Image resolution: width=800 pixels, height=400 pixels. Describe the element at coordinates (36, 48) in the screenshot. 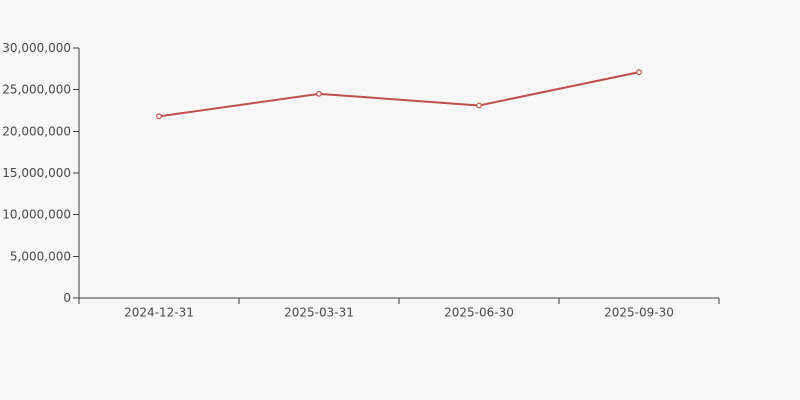

I see `y-tick-label: 30,000,000` at that location.